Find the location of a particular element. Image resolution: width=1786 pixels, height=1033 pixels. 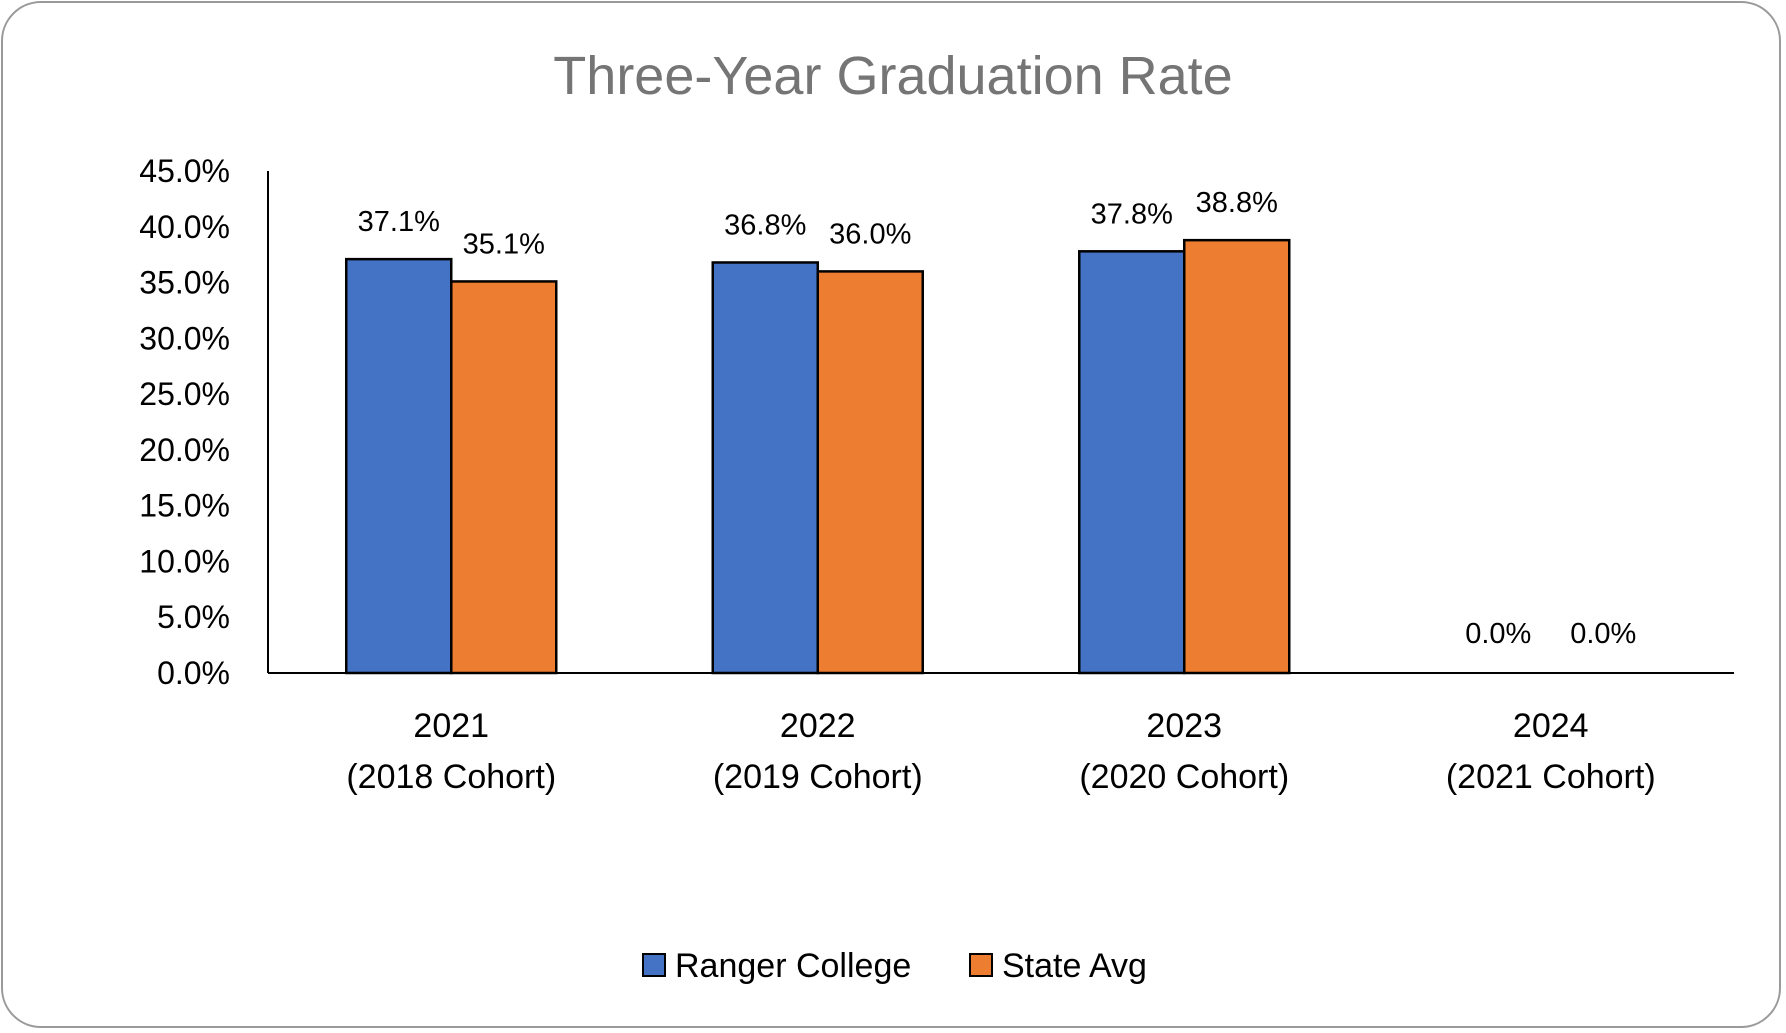

x-tick-label: 2021 is located at coordinates (451, 726).